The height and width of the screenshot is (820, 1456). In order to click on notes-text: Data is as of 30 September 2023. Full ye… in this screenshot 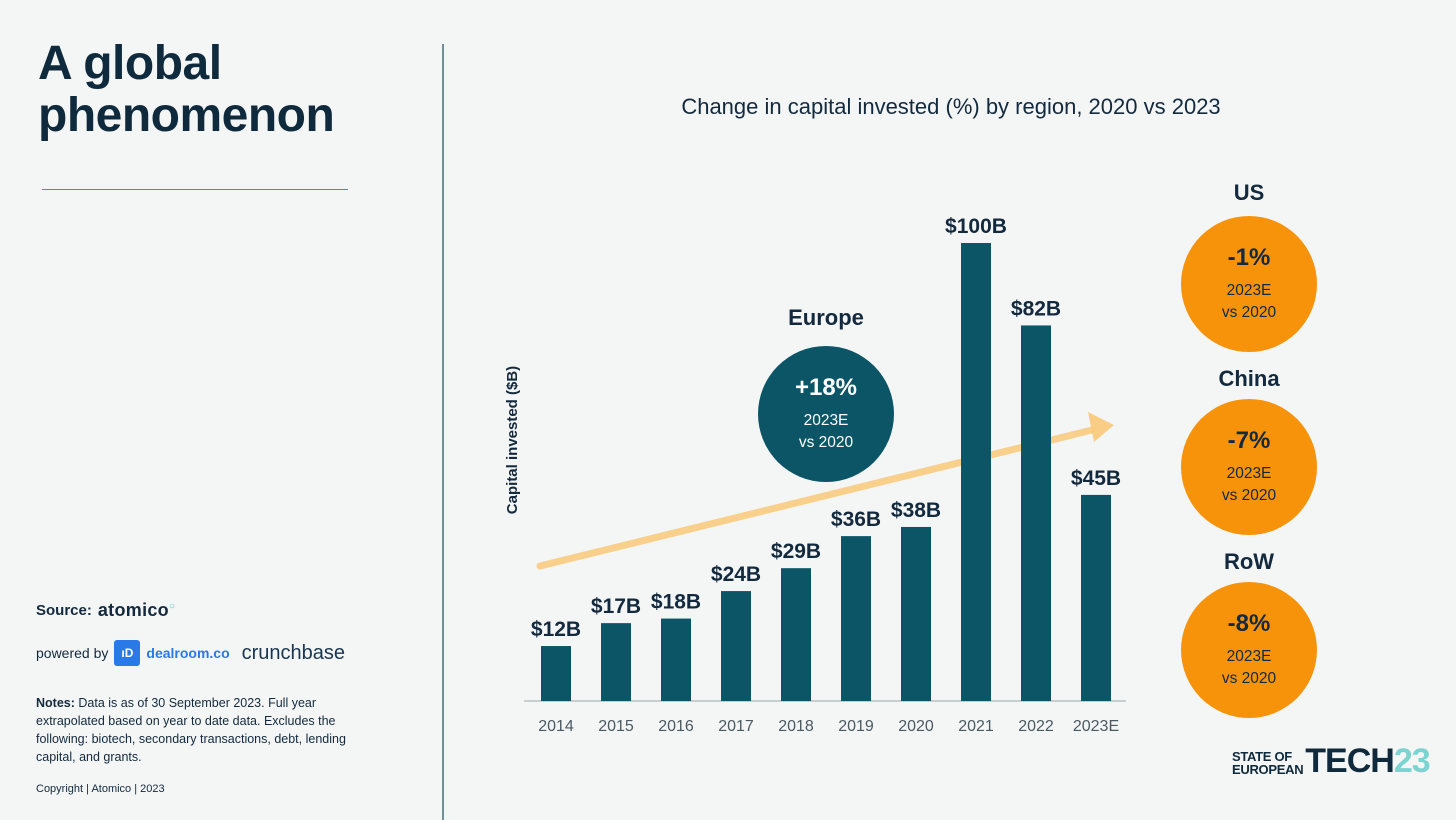, I will do `click(191, 730)`.